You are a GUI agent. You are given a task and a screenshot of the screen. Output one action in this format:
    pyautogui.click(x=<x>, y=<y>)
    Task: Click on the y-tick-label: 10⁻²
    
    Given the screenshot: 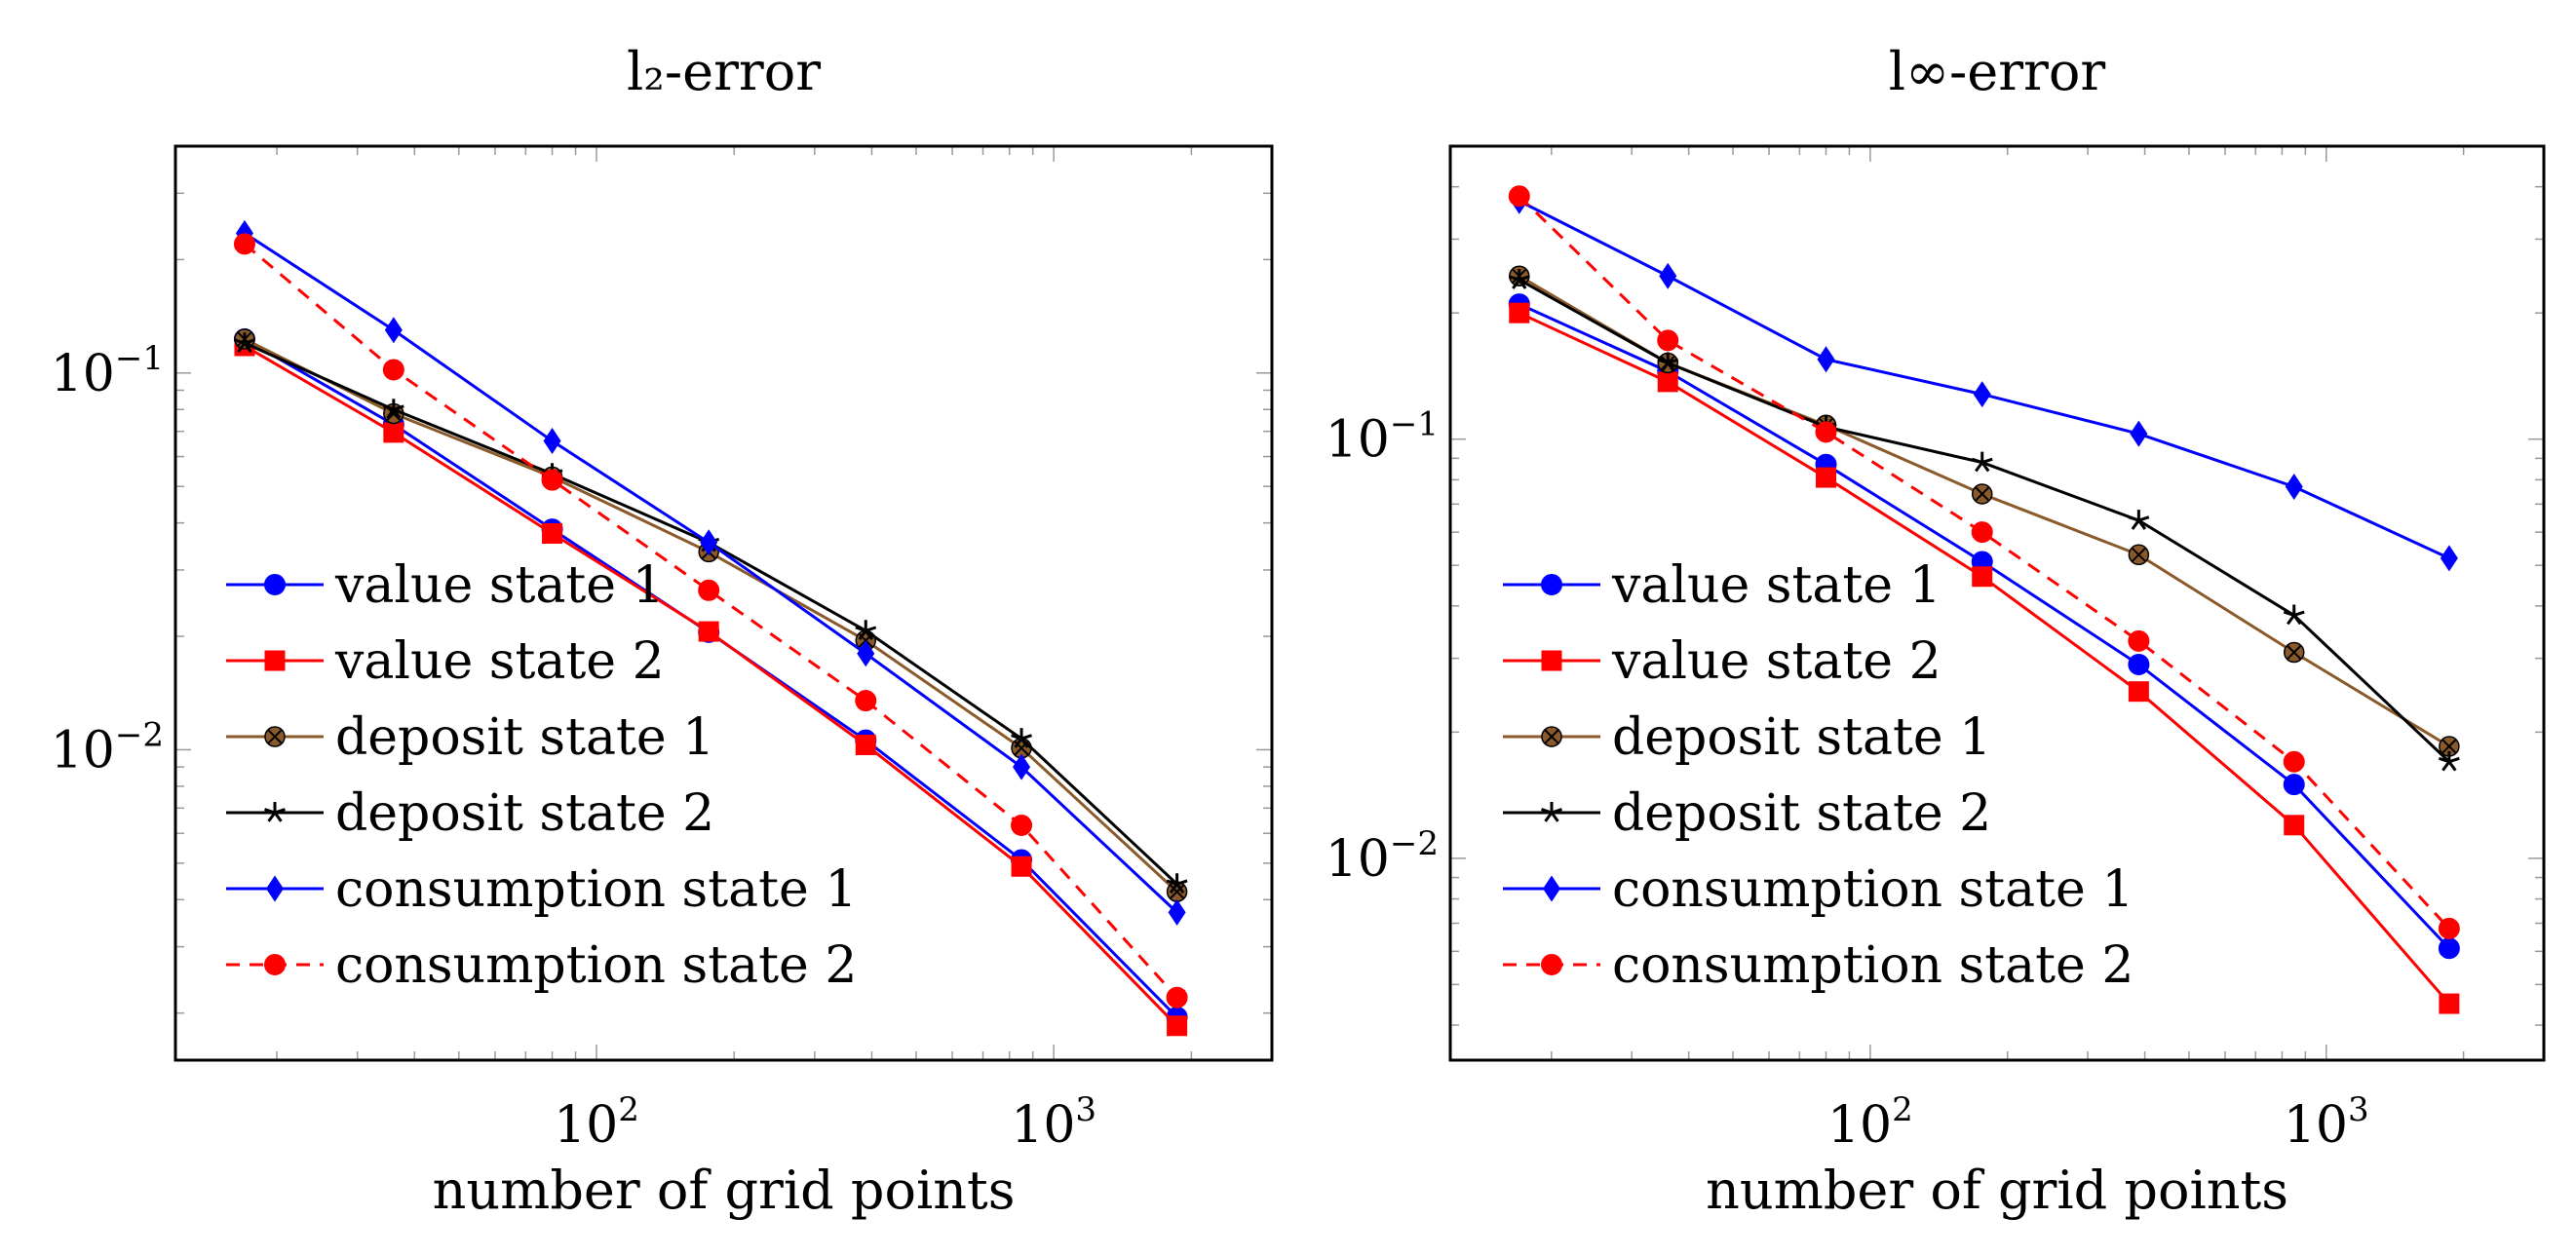 What is the action you would take?
    pyautogui.click(x=1382, y=856)
    